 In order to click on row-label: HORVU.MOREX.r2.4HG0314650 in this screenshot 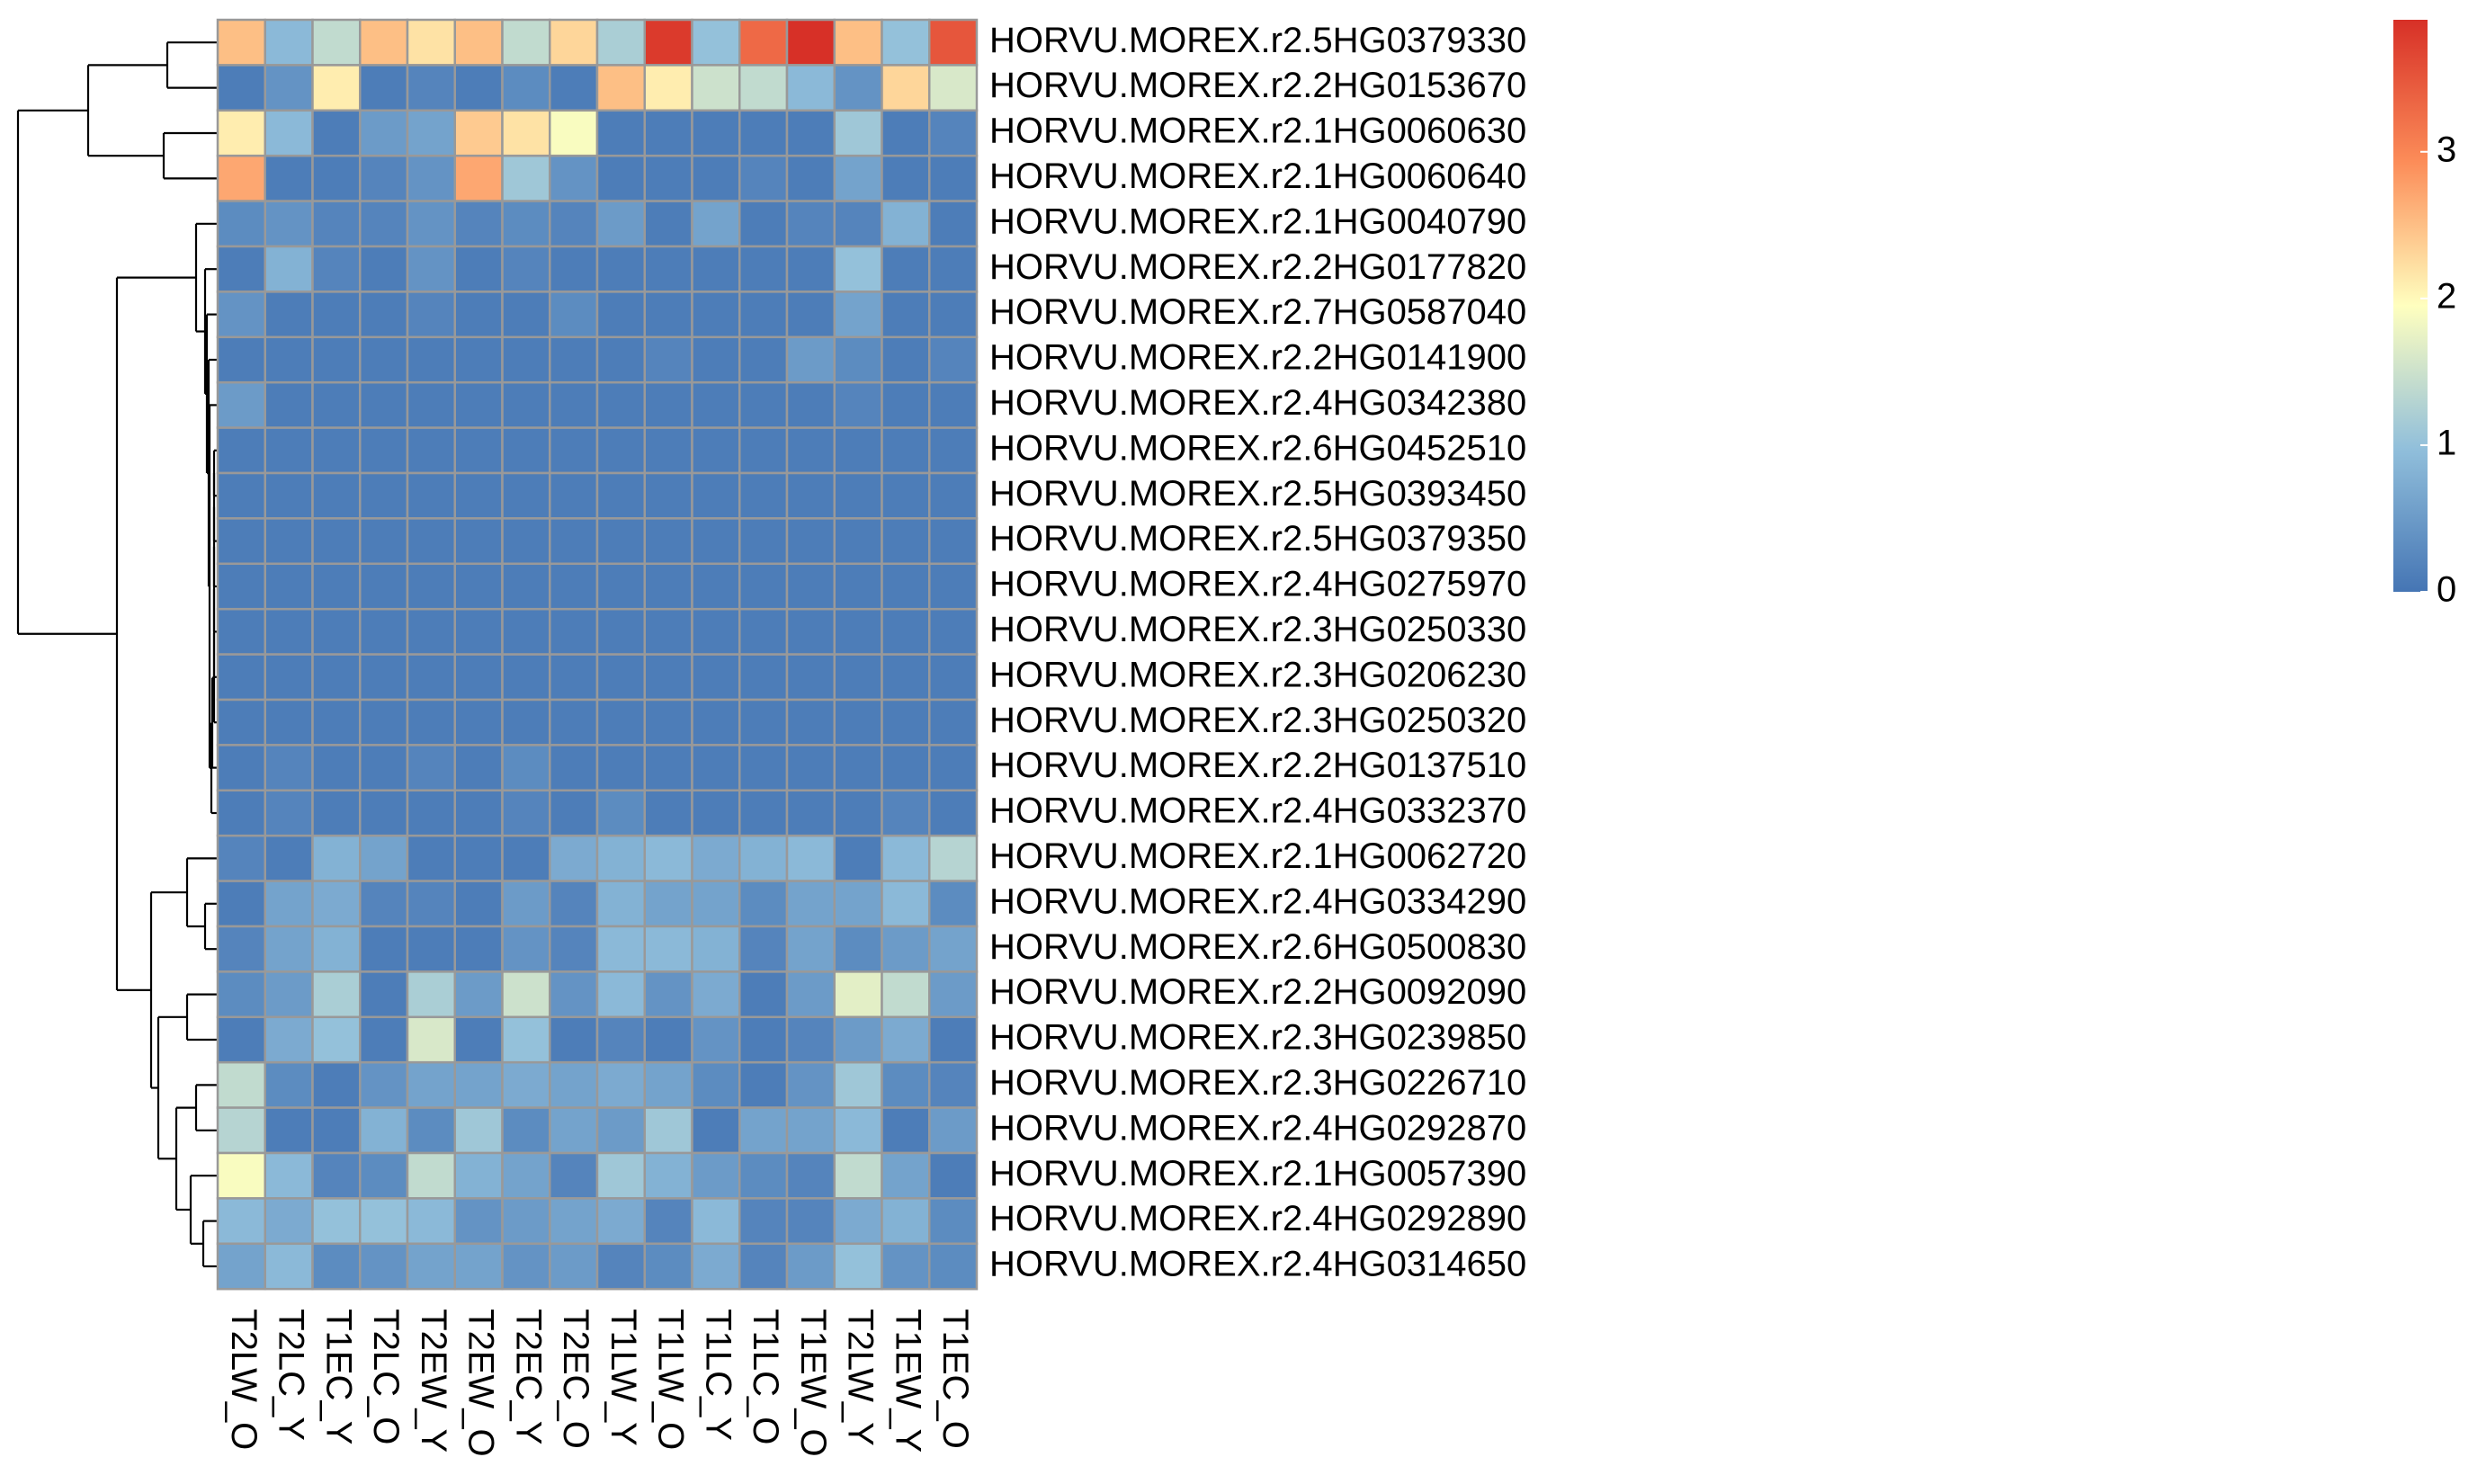, I will do `click(1257, 1264)`.